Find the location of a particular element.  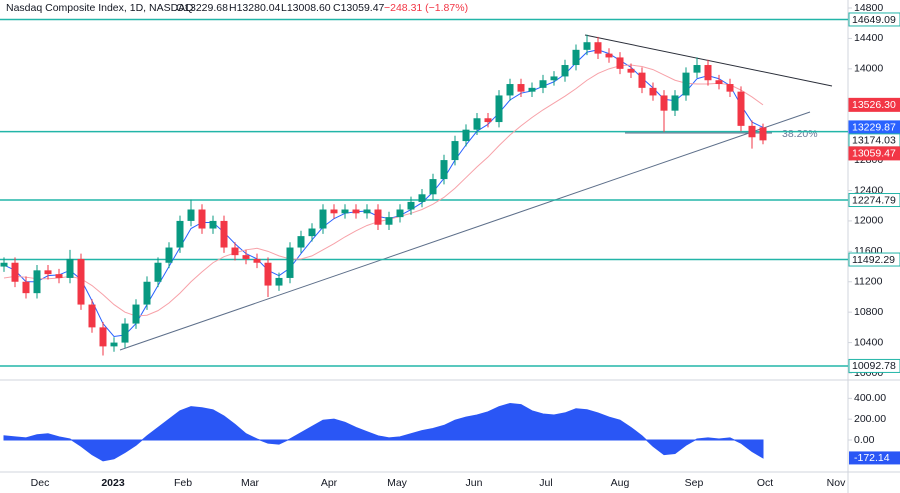

x-tick-label: Jun is located at coordinates (474, 483).